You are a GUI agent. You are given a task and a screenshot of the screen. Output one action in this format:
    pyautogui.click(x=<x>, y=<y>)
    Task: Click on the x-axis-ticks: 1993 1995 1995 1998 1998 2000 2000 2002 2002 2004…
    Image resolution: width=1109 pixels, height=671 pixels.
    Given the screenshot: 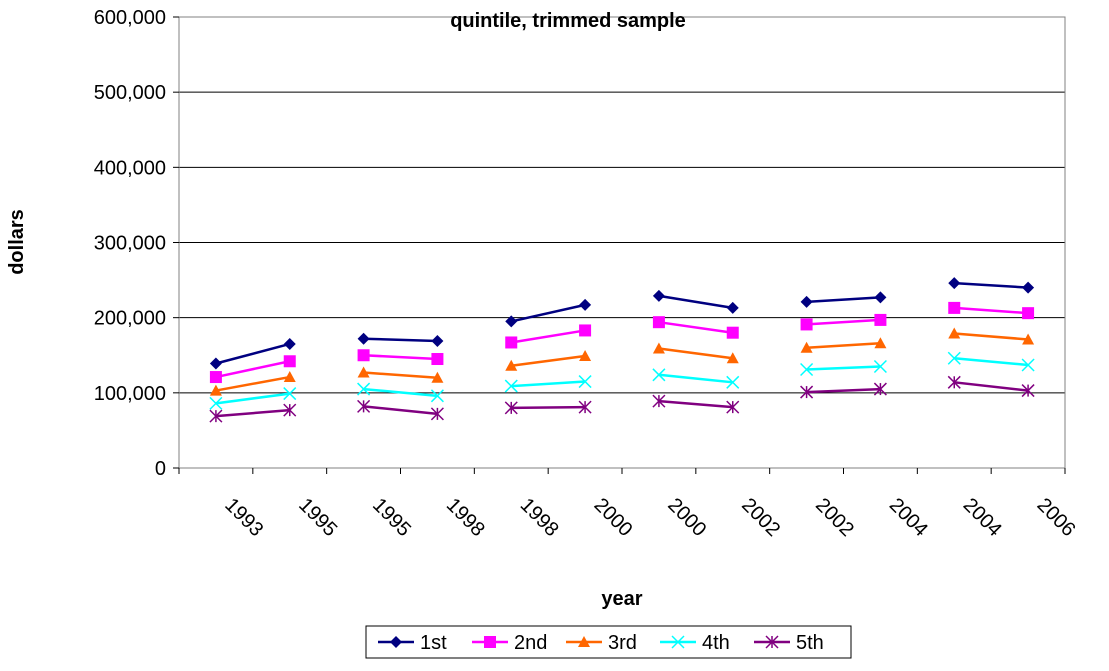 What is the action you would take?
    pyautogui.click(x=629, y=504)
    